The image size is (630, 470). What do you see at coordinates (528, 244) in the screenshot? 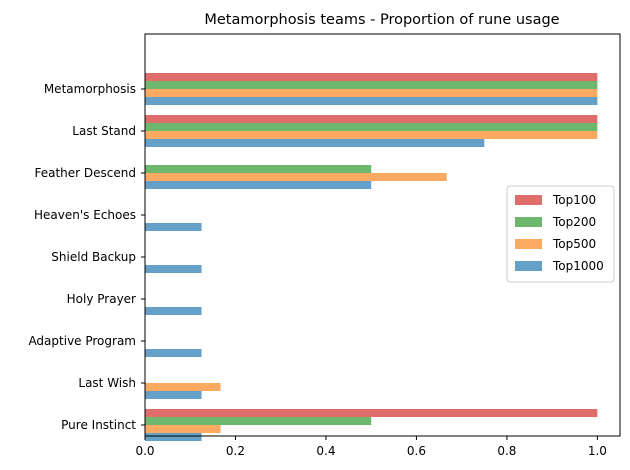
I see `legend-swatch-top500` at bounding box center [528, 244].